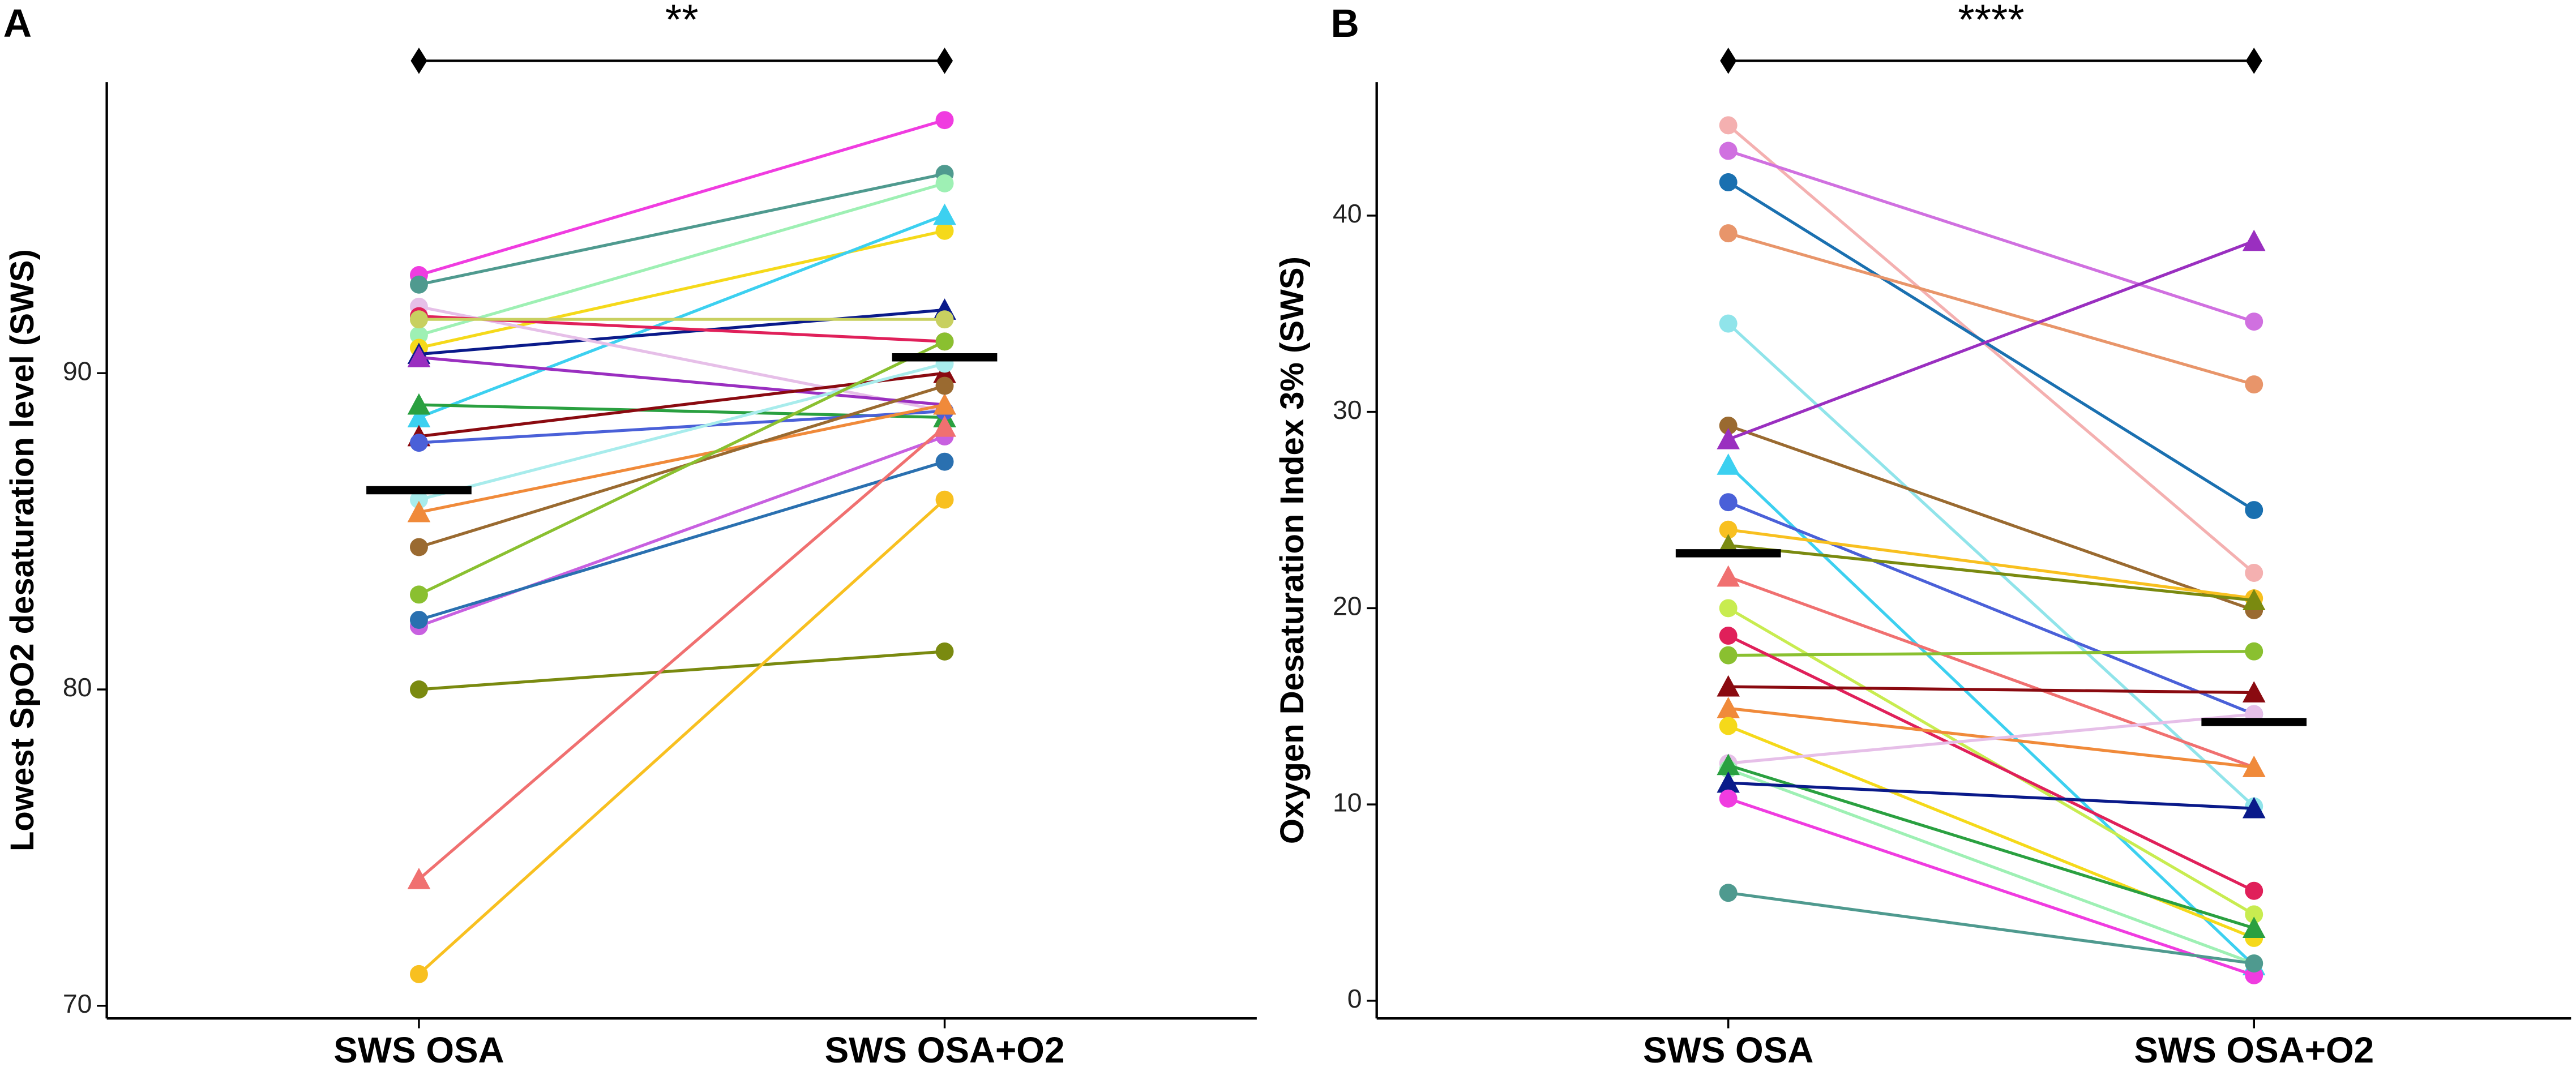 Image resolution: width=2576 pixels, height=1071 pixels. I want to click on y-tick-label: 80, so click(77, 687).